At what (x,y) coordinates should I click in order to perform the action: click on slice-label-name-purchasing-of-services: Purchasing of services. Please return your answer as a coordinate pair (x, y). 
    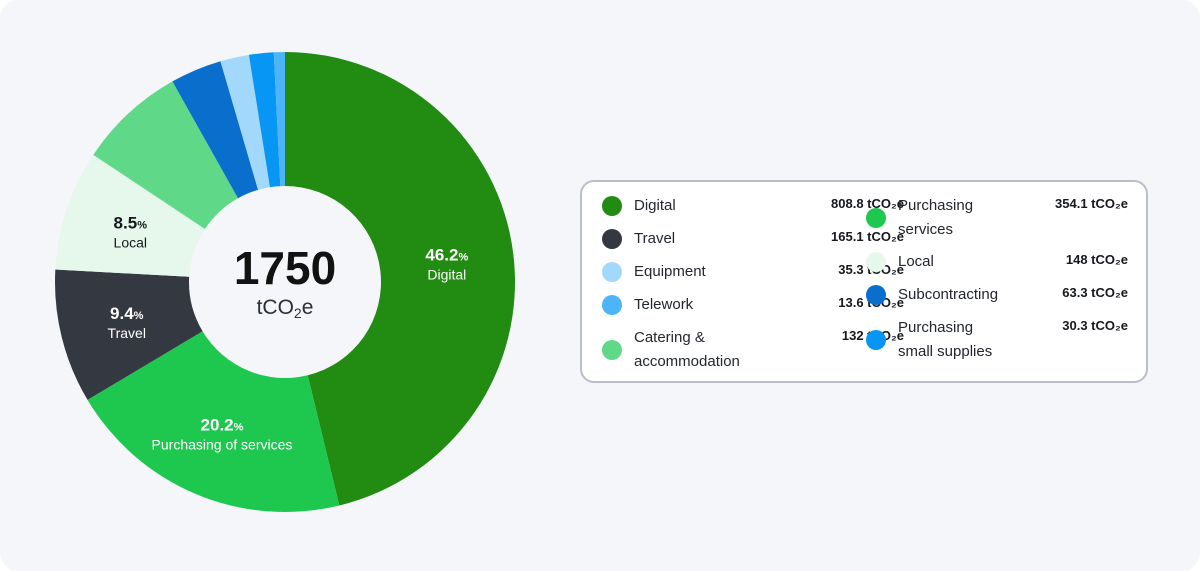
    Looking at the image, I should click on (222, 444).